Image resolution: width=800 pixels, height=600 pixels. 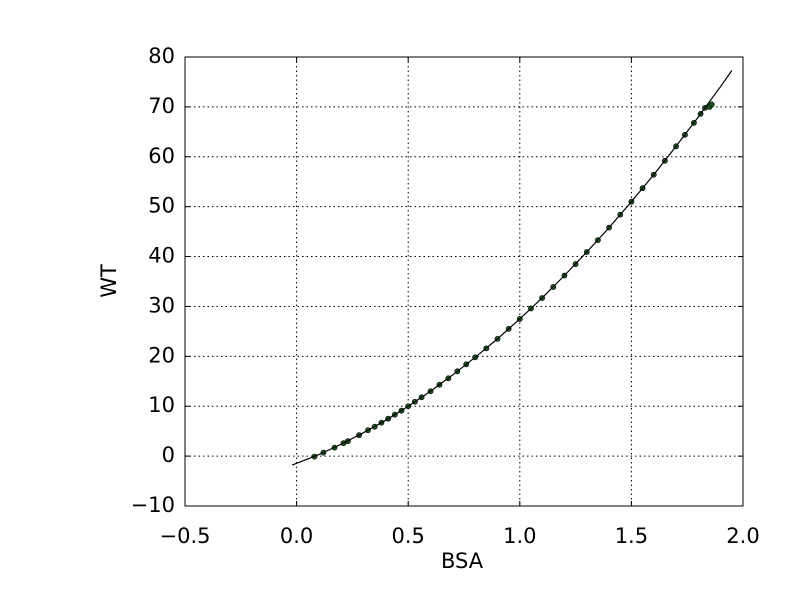 I want to click on y-tick-label: 60, so click(x=161, y=156).